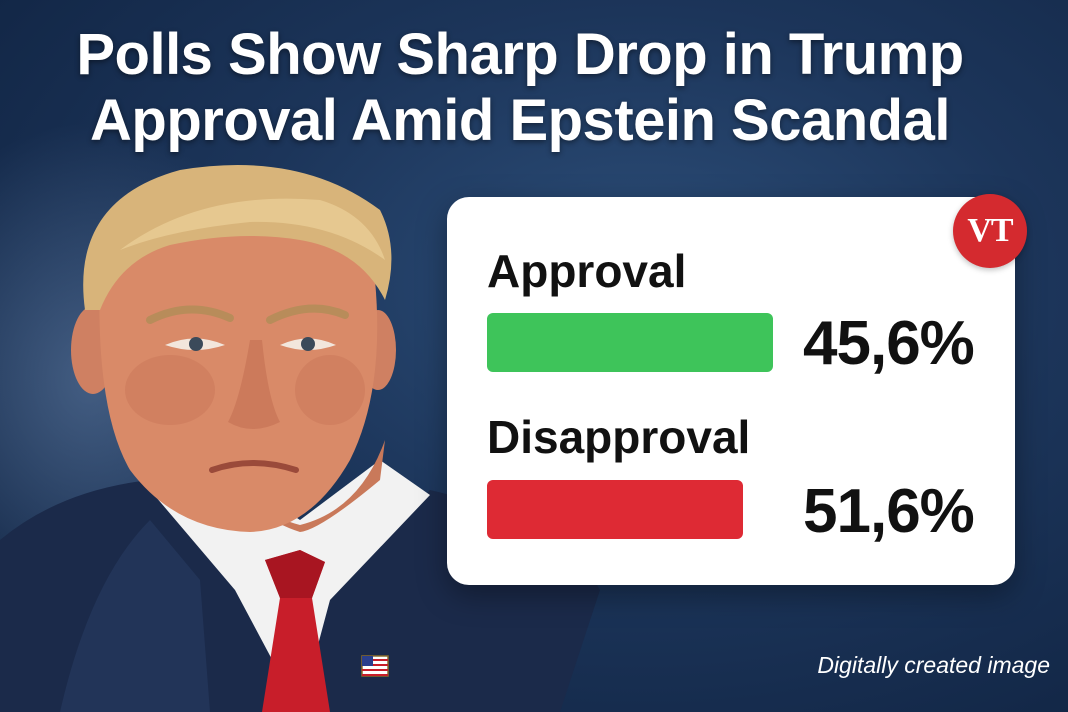 The height and width of the screenshot is (712, 1068). Describe the element at coordinates (933, 665) in the screenshot. I see `image-disclaimer: Digitally created image` at that location.